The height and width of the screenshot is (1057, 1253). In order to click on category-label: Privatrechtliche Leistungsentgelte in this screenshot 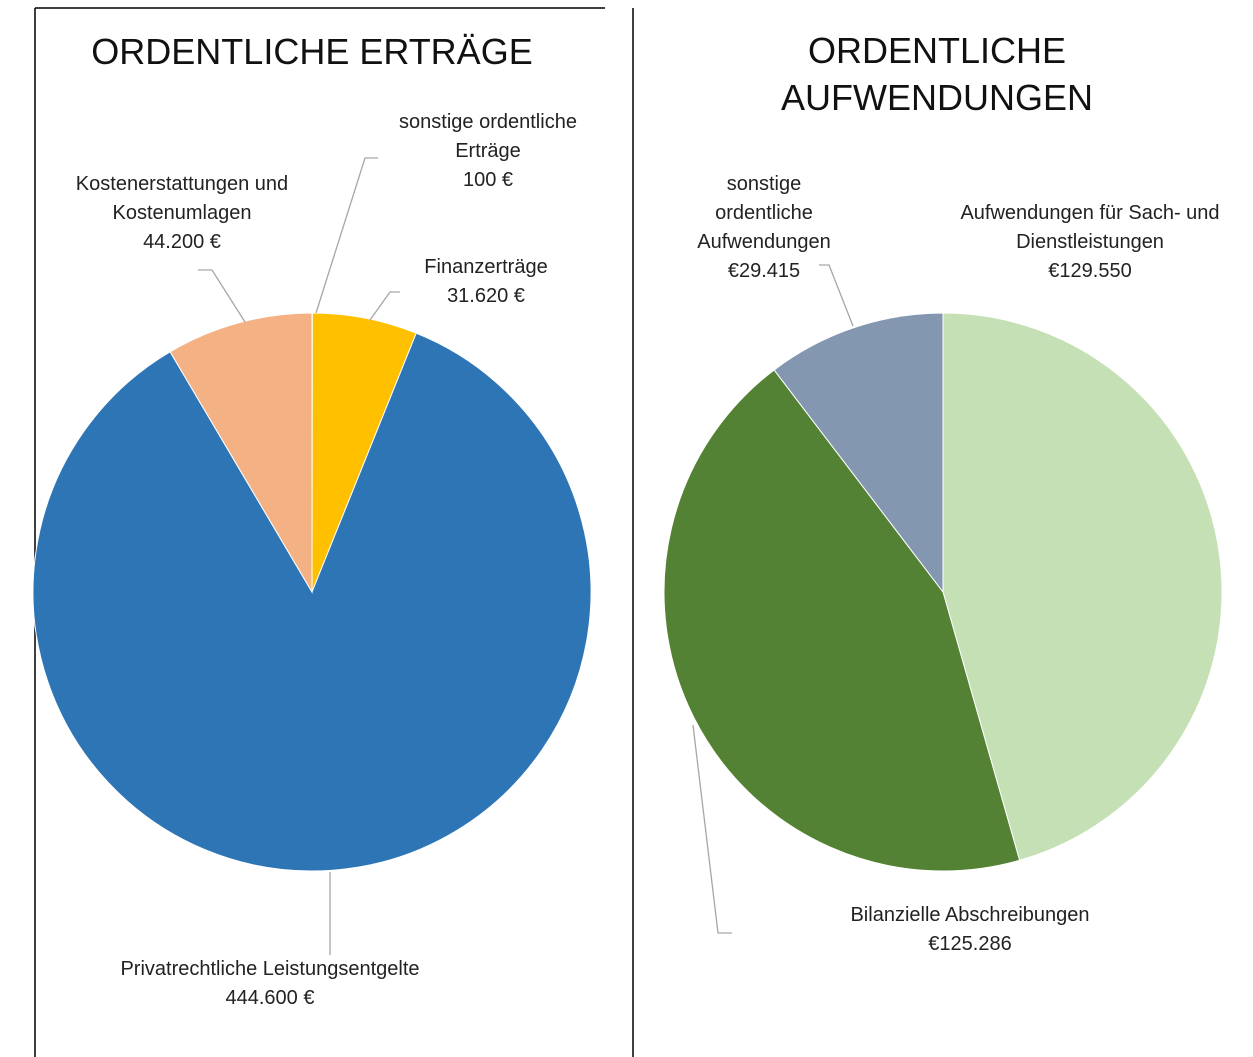, I will do `click(270, 969)`.